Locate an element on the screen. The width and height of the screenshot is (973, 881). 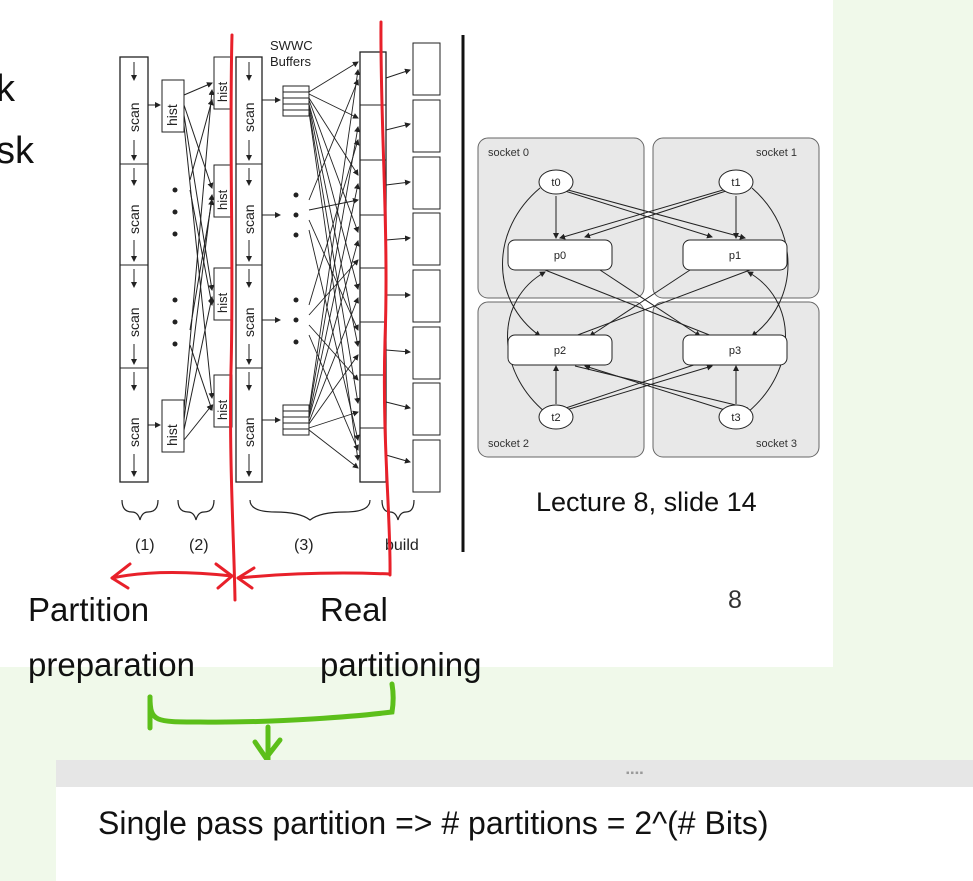
scan-segments-left is located at coordinates (134, 269).